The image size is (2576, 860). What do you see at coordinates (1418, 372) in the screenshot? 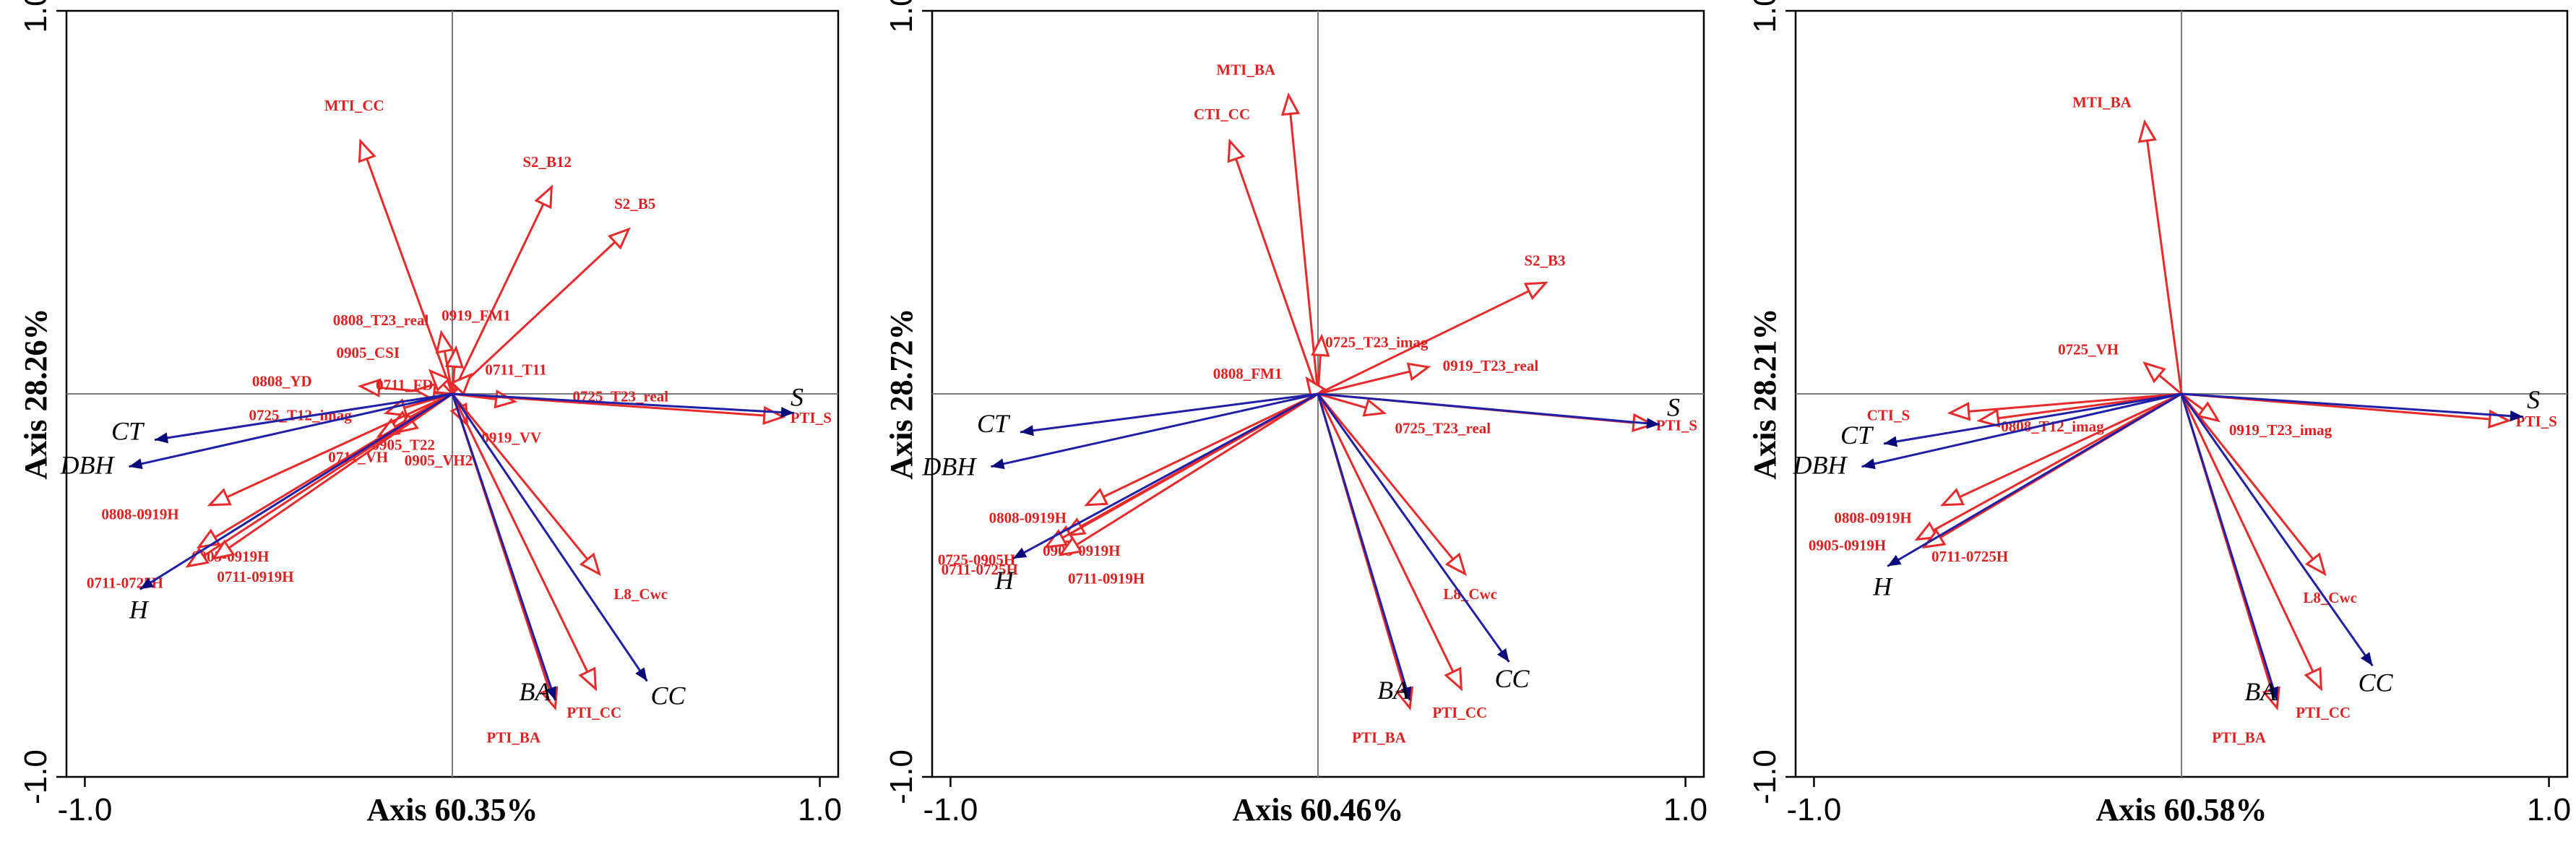
I see `vector-head-0919-t23-real` at bounding box center [1418, 372].